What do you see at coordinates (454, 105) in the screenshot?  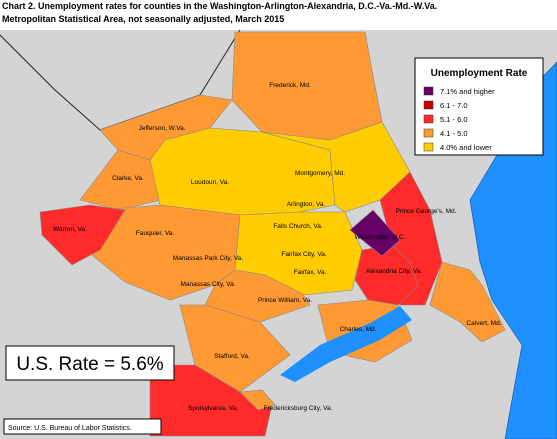 I see `legend-label: 6.1 - 7.0` at bounding box center [454, 105].